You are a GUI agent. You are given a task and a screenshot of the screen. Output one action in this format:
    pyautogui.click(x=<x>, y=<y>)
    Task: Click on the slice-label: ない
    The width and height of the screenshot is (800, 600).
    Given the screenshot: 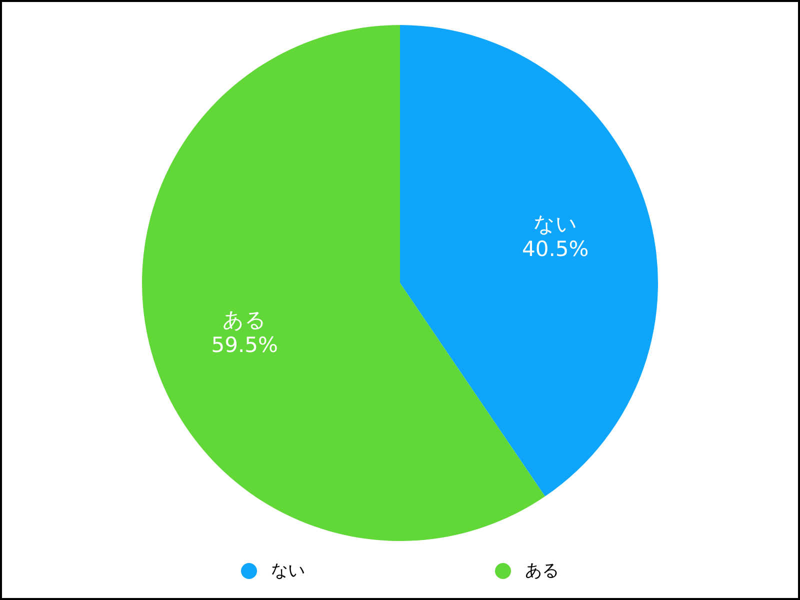 What is the action you would take?
    pyautogui.click(x=555, y=224)
    